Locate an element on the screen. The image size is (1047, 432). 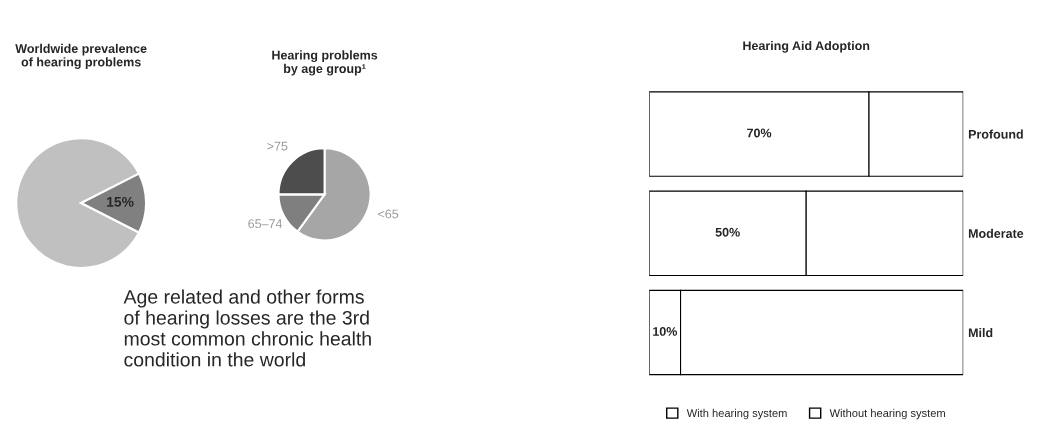
legend-label: With hearing system is located at coordinates (736, 414).